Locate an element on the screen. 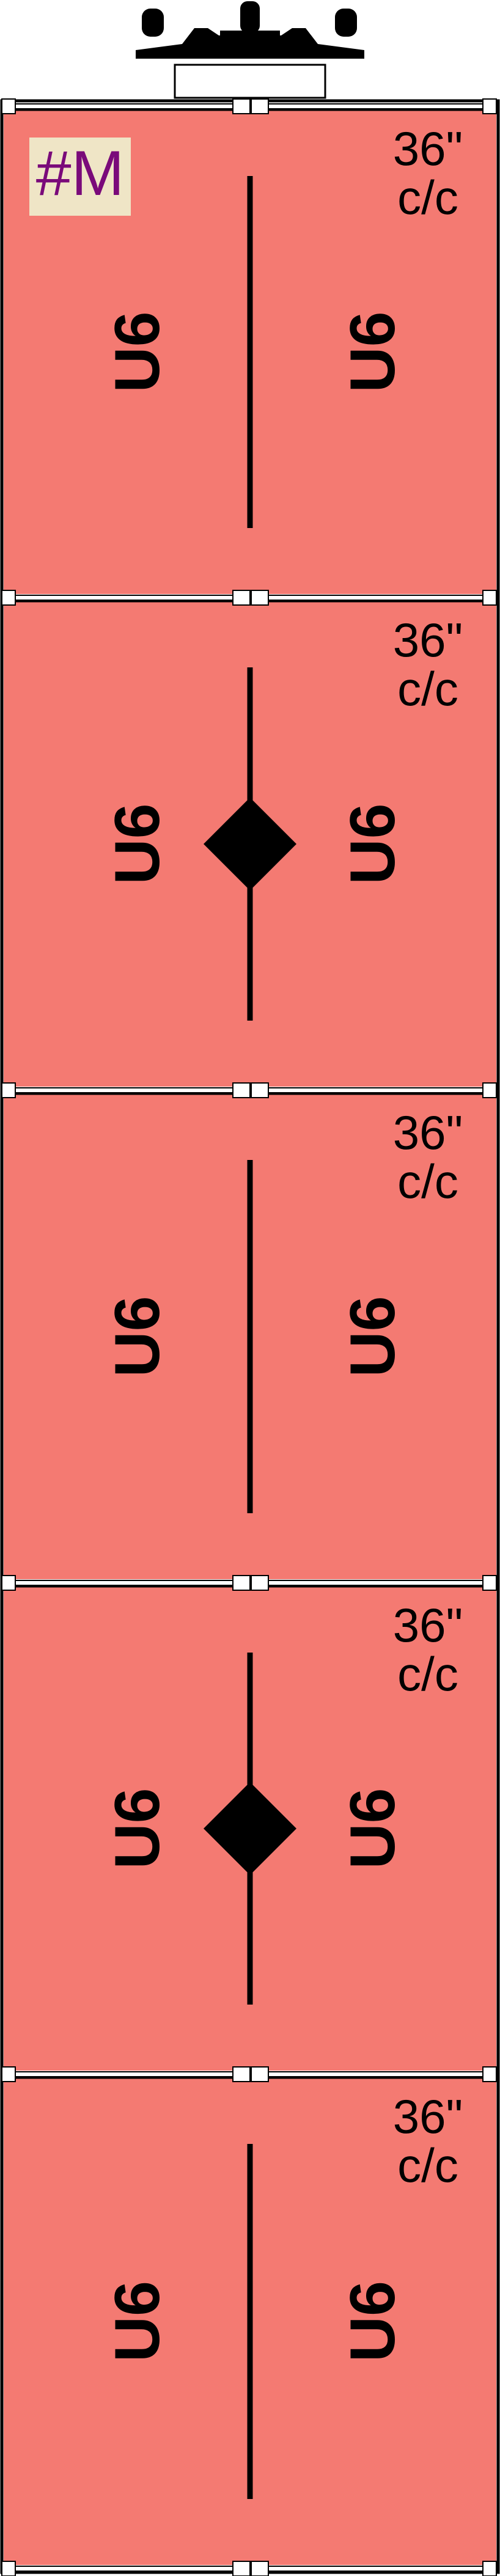 This screenshot has width=500, height=2576. marker-box: #M is located at coordinates (80, 177).